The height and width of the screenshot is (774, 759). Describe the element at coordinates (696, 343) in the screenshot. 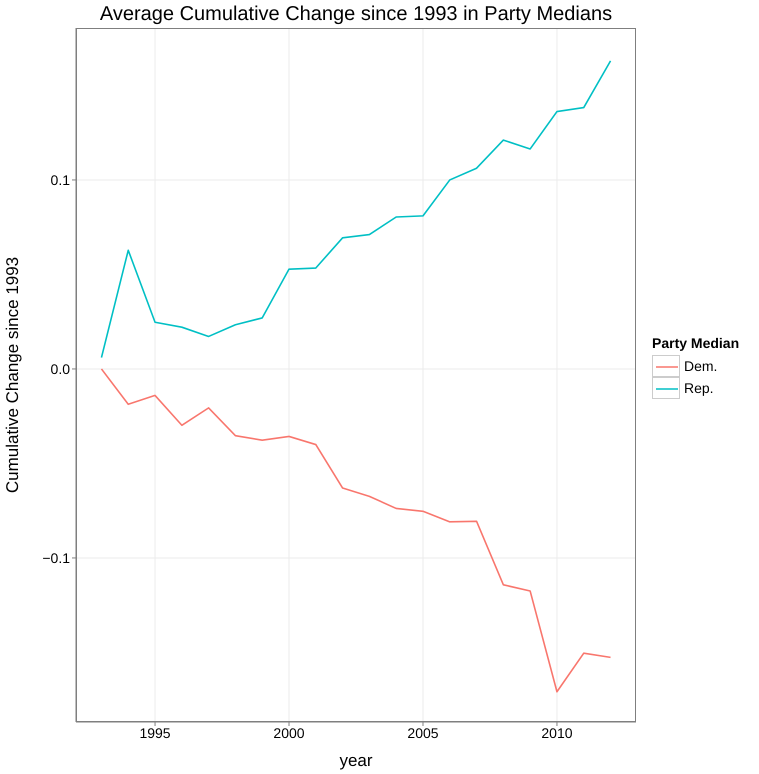

I see `legend-title: Party Median` at that location.